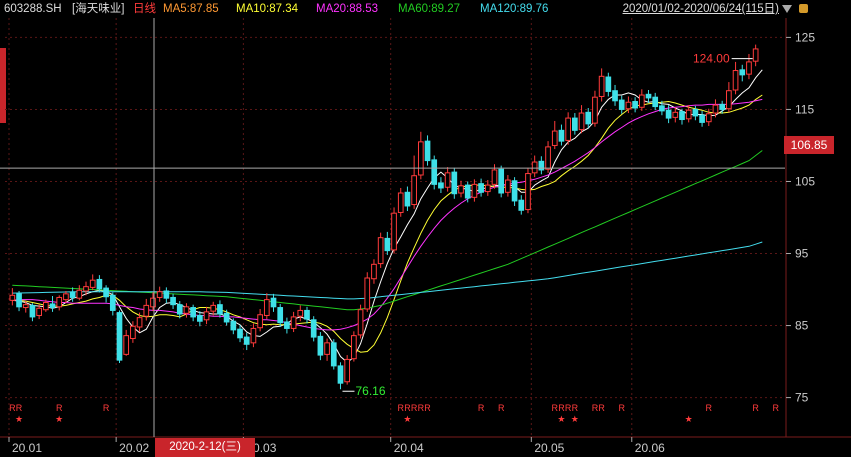  I want to click on x-tick-label: 20.04, so click(409, 448).